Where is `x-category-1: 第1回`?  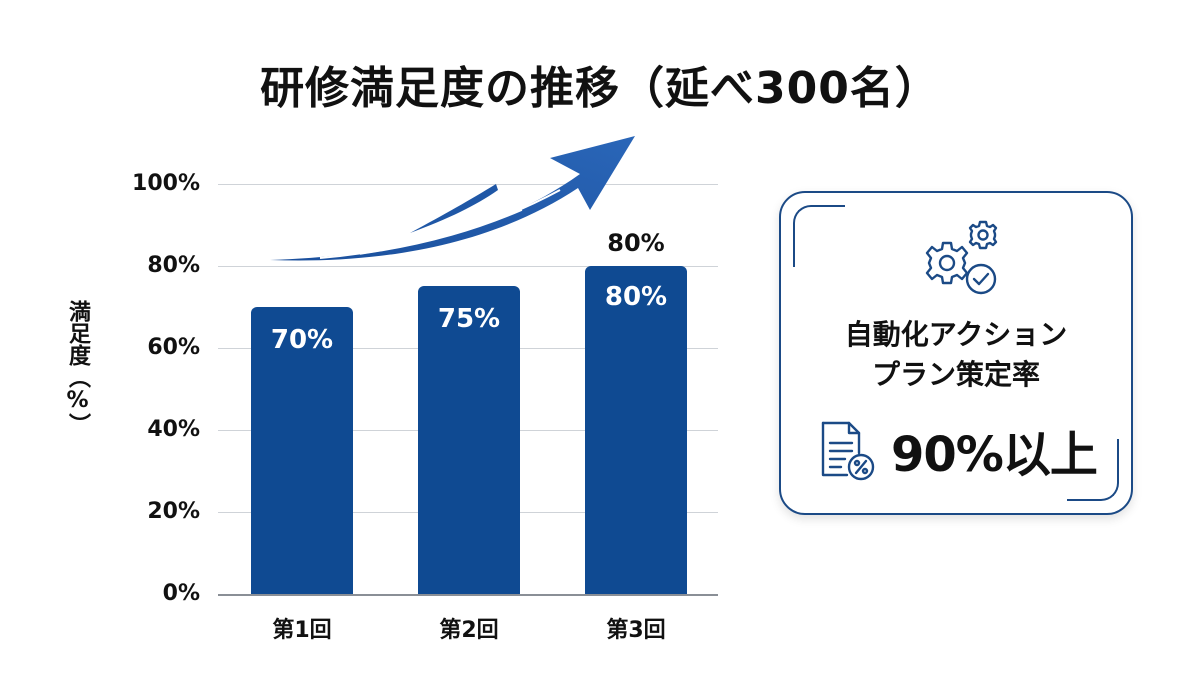 x-category-1: 第1回 is located at coordinates (302, 630).